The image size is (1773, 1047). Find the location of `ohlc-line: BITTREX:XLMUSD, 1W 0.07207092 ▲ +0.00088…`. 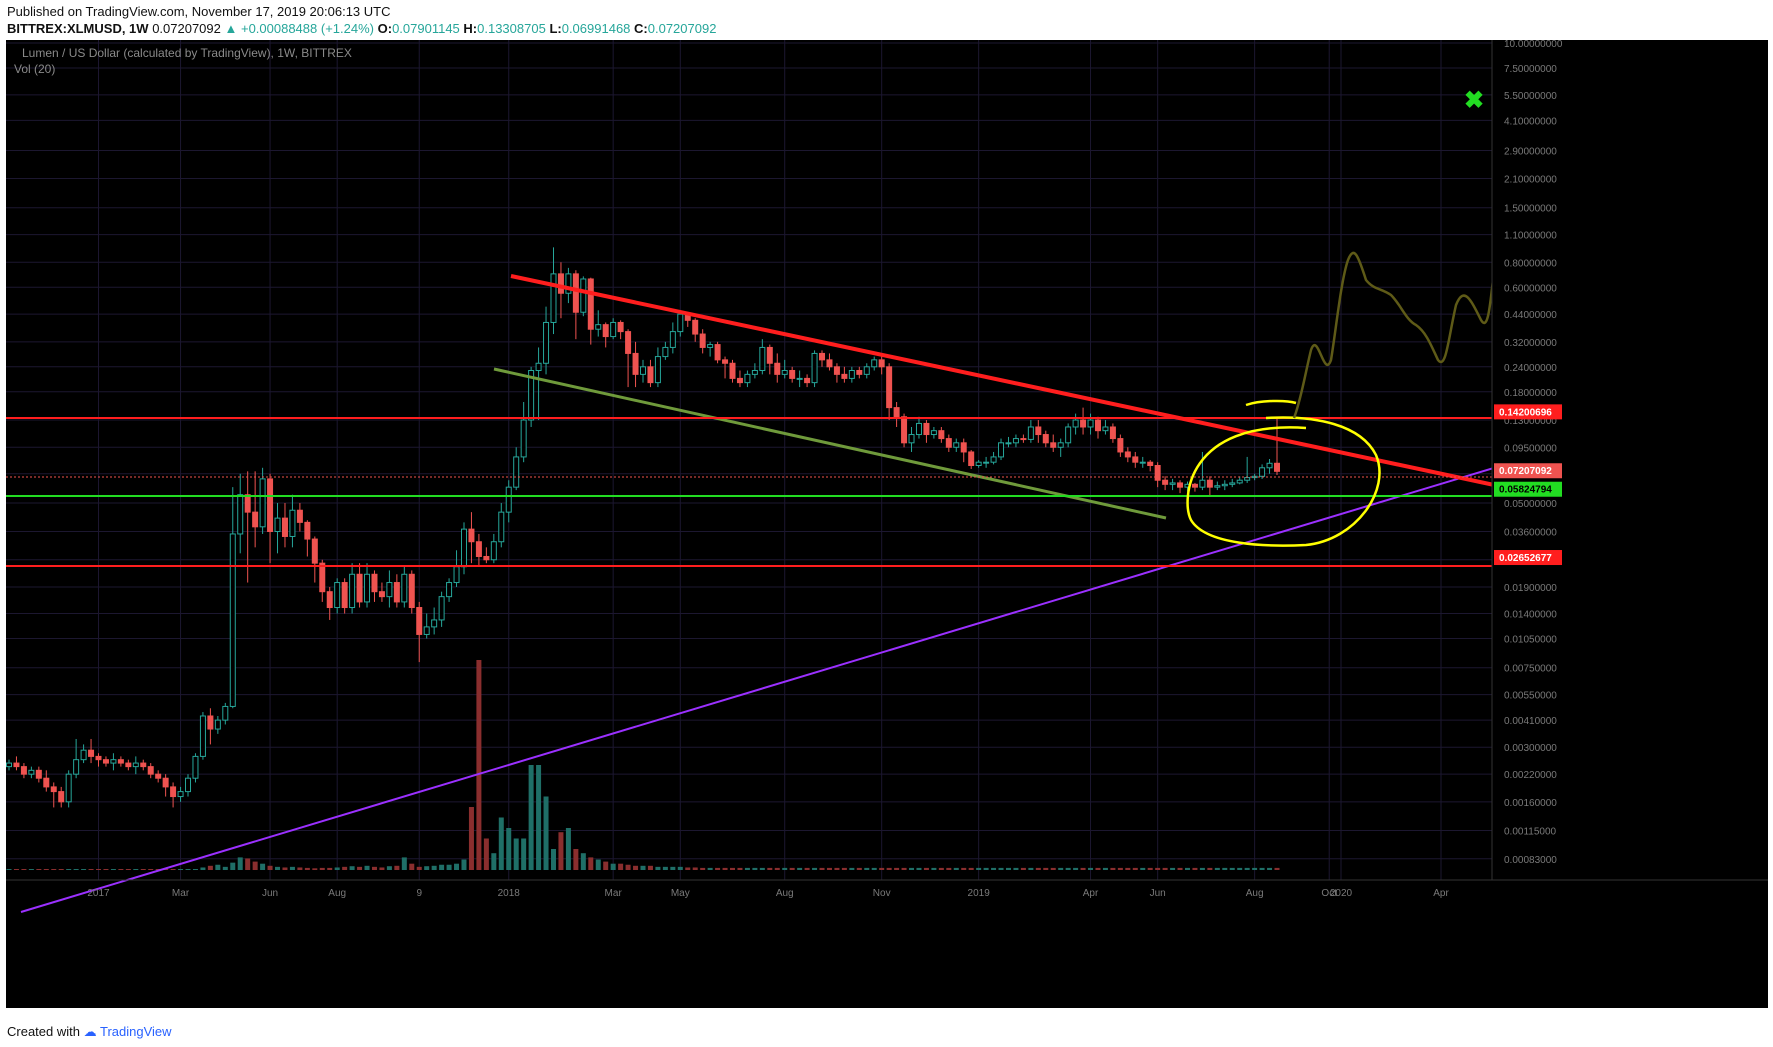

ohlc-line: BITTREX:XLMUSD, 1W 0.07207092 ▲ +0.00088… is located at coordinates (361, 28).